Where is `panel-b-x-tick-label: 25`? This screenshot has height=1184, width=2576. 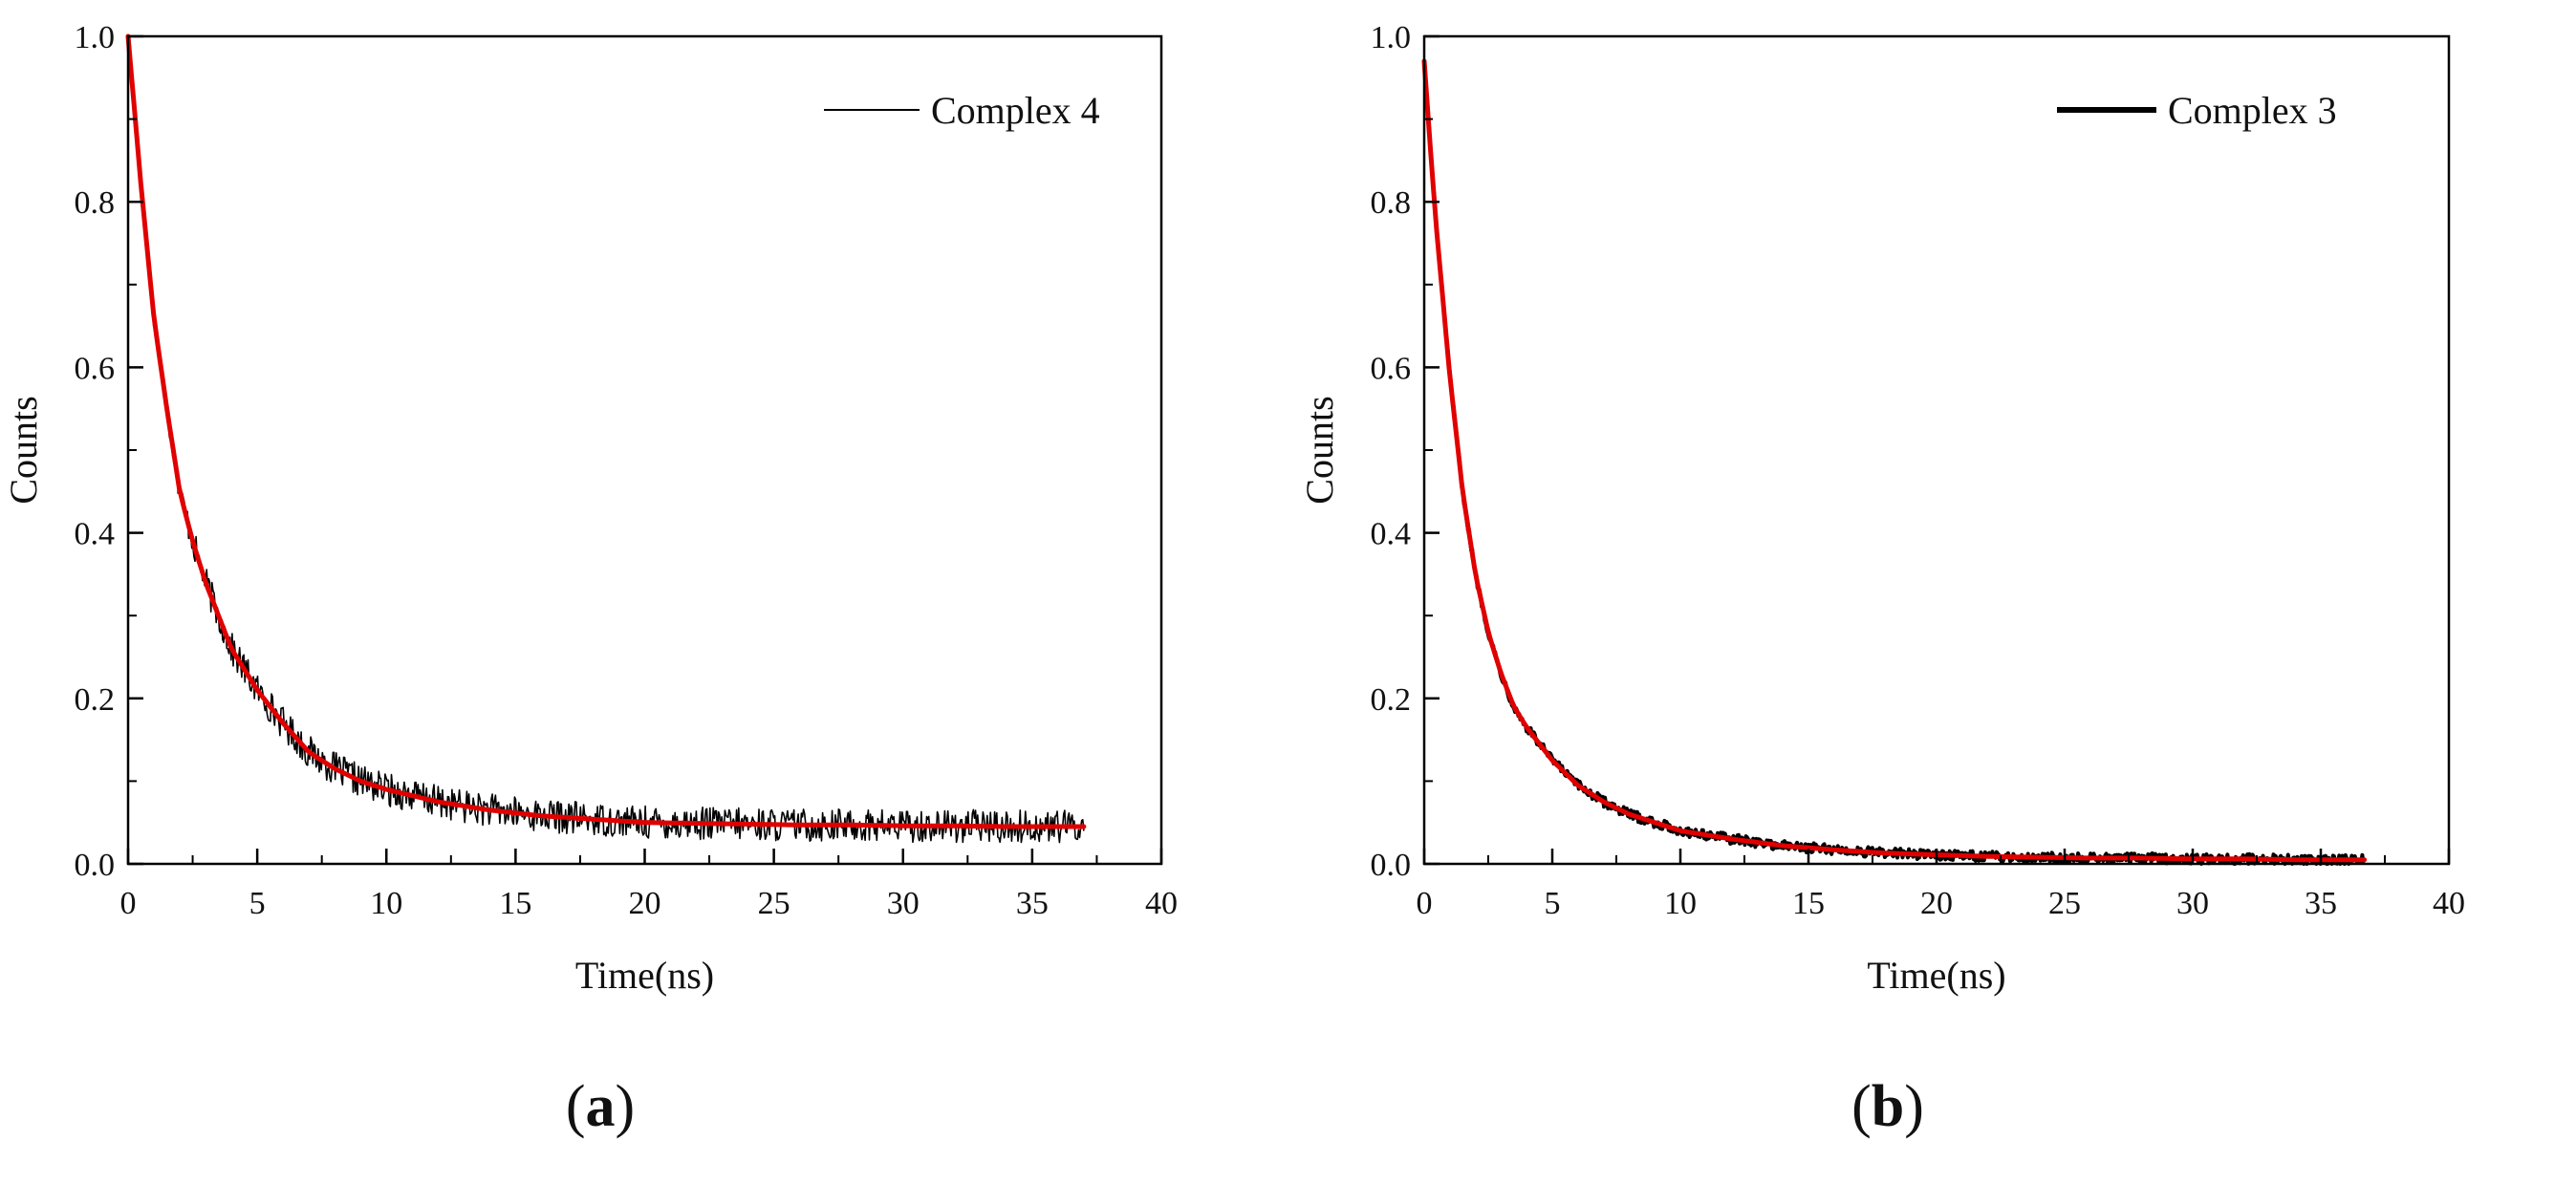
panel-b-x-tick-label: 25 is located at coordinates (2064, 903).